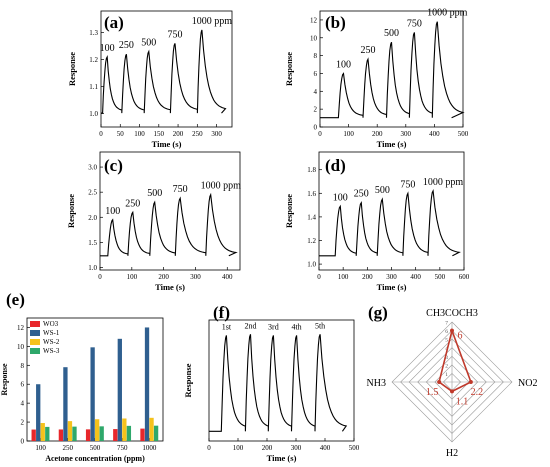 This screenshot has width=550, height=467. I want to click on x-tick-label: 250, so click(197, 134).